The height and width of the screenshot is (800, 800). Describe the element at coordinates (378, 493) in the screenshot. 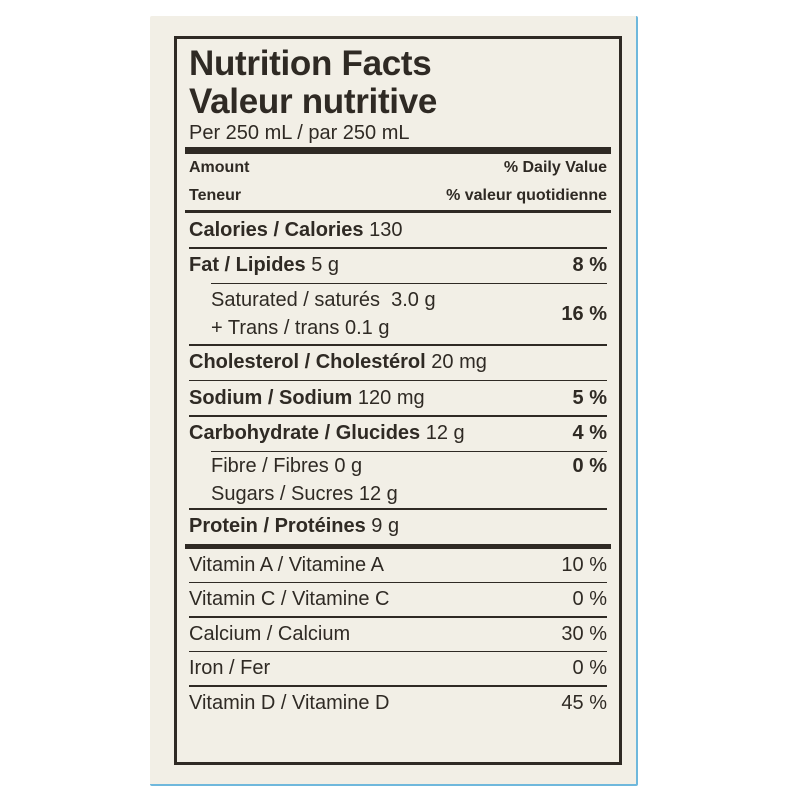

I see `sugars-value: 12 g` at that location.